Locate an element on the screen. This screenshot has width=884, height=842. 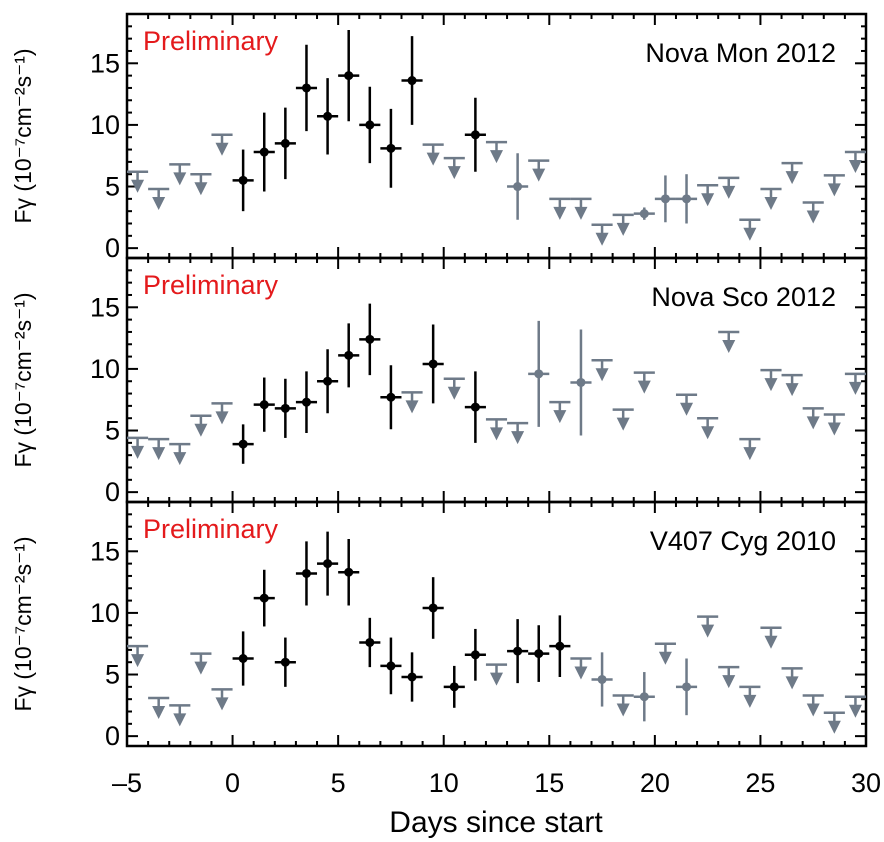
y-tick-label: 15 is located at coordinates (105, 551).